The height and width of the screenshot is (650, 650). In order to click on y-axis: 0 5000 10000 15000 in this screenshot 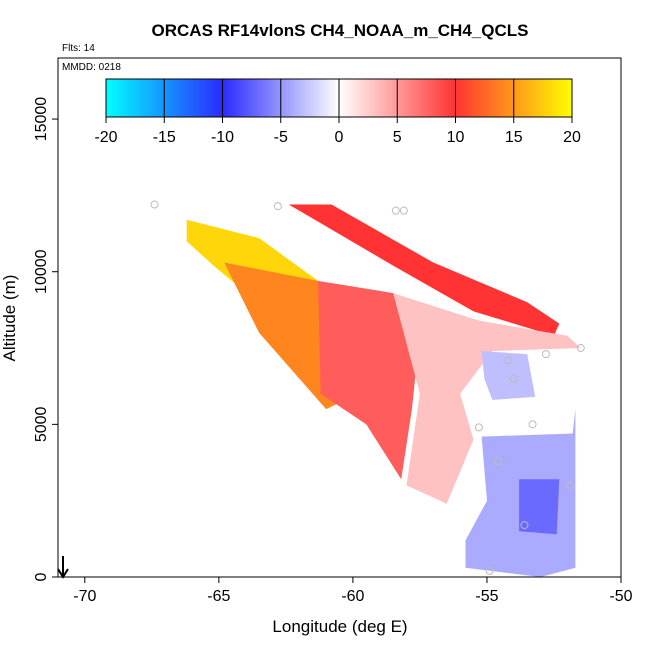, I will do `click(45, 339)`.